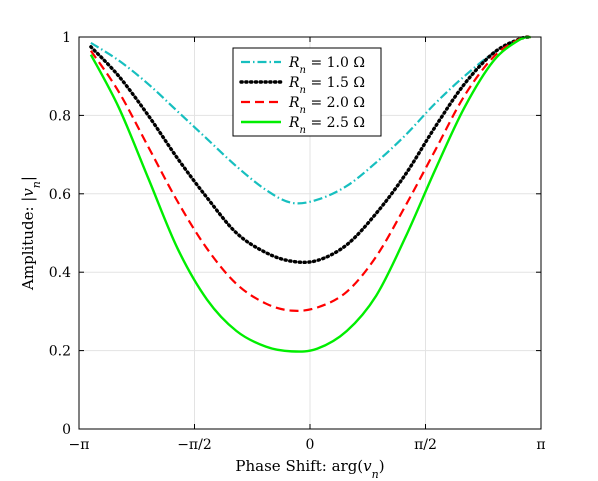 The width and height of the screenshot is (598, 481). Describe the element at coordinates (60, 273) in the screenshot. I see `y-tick-label: 0.4` at that location.